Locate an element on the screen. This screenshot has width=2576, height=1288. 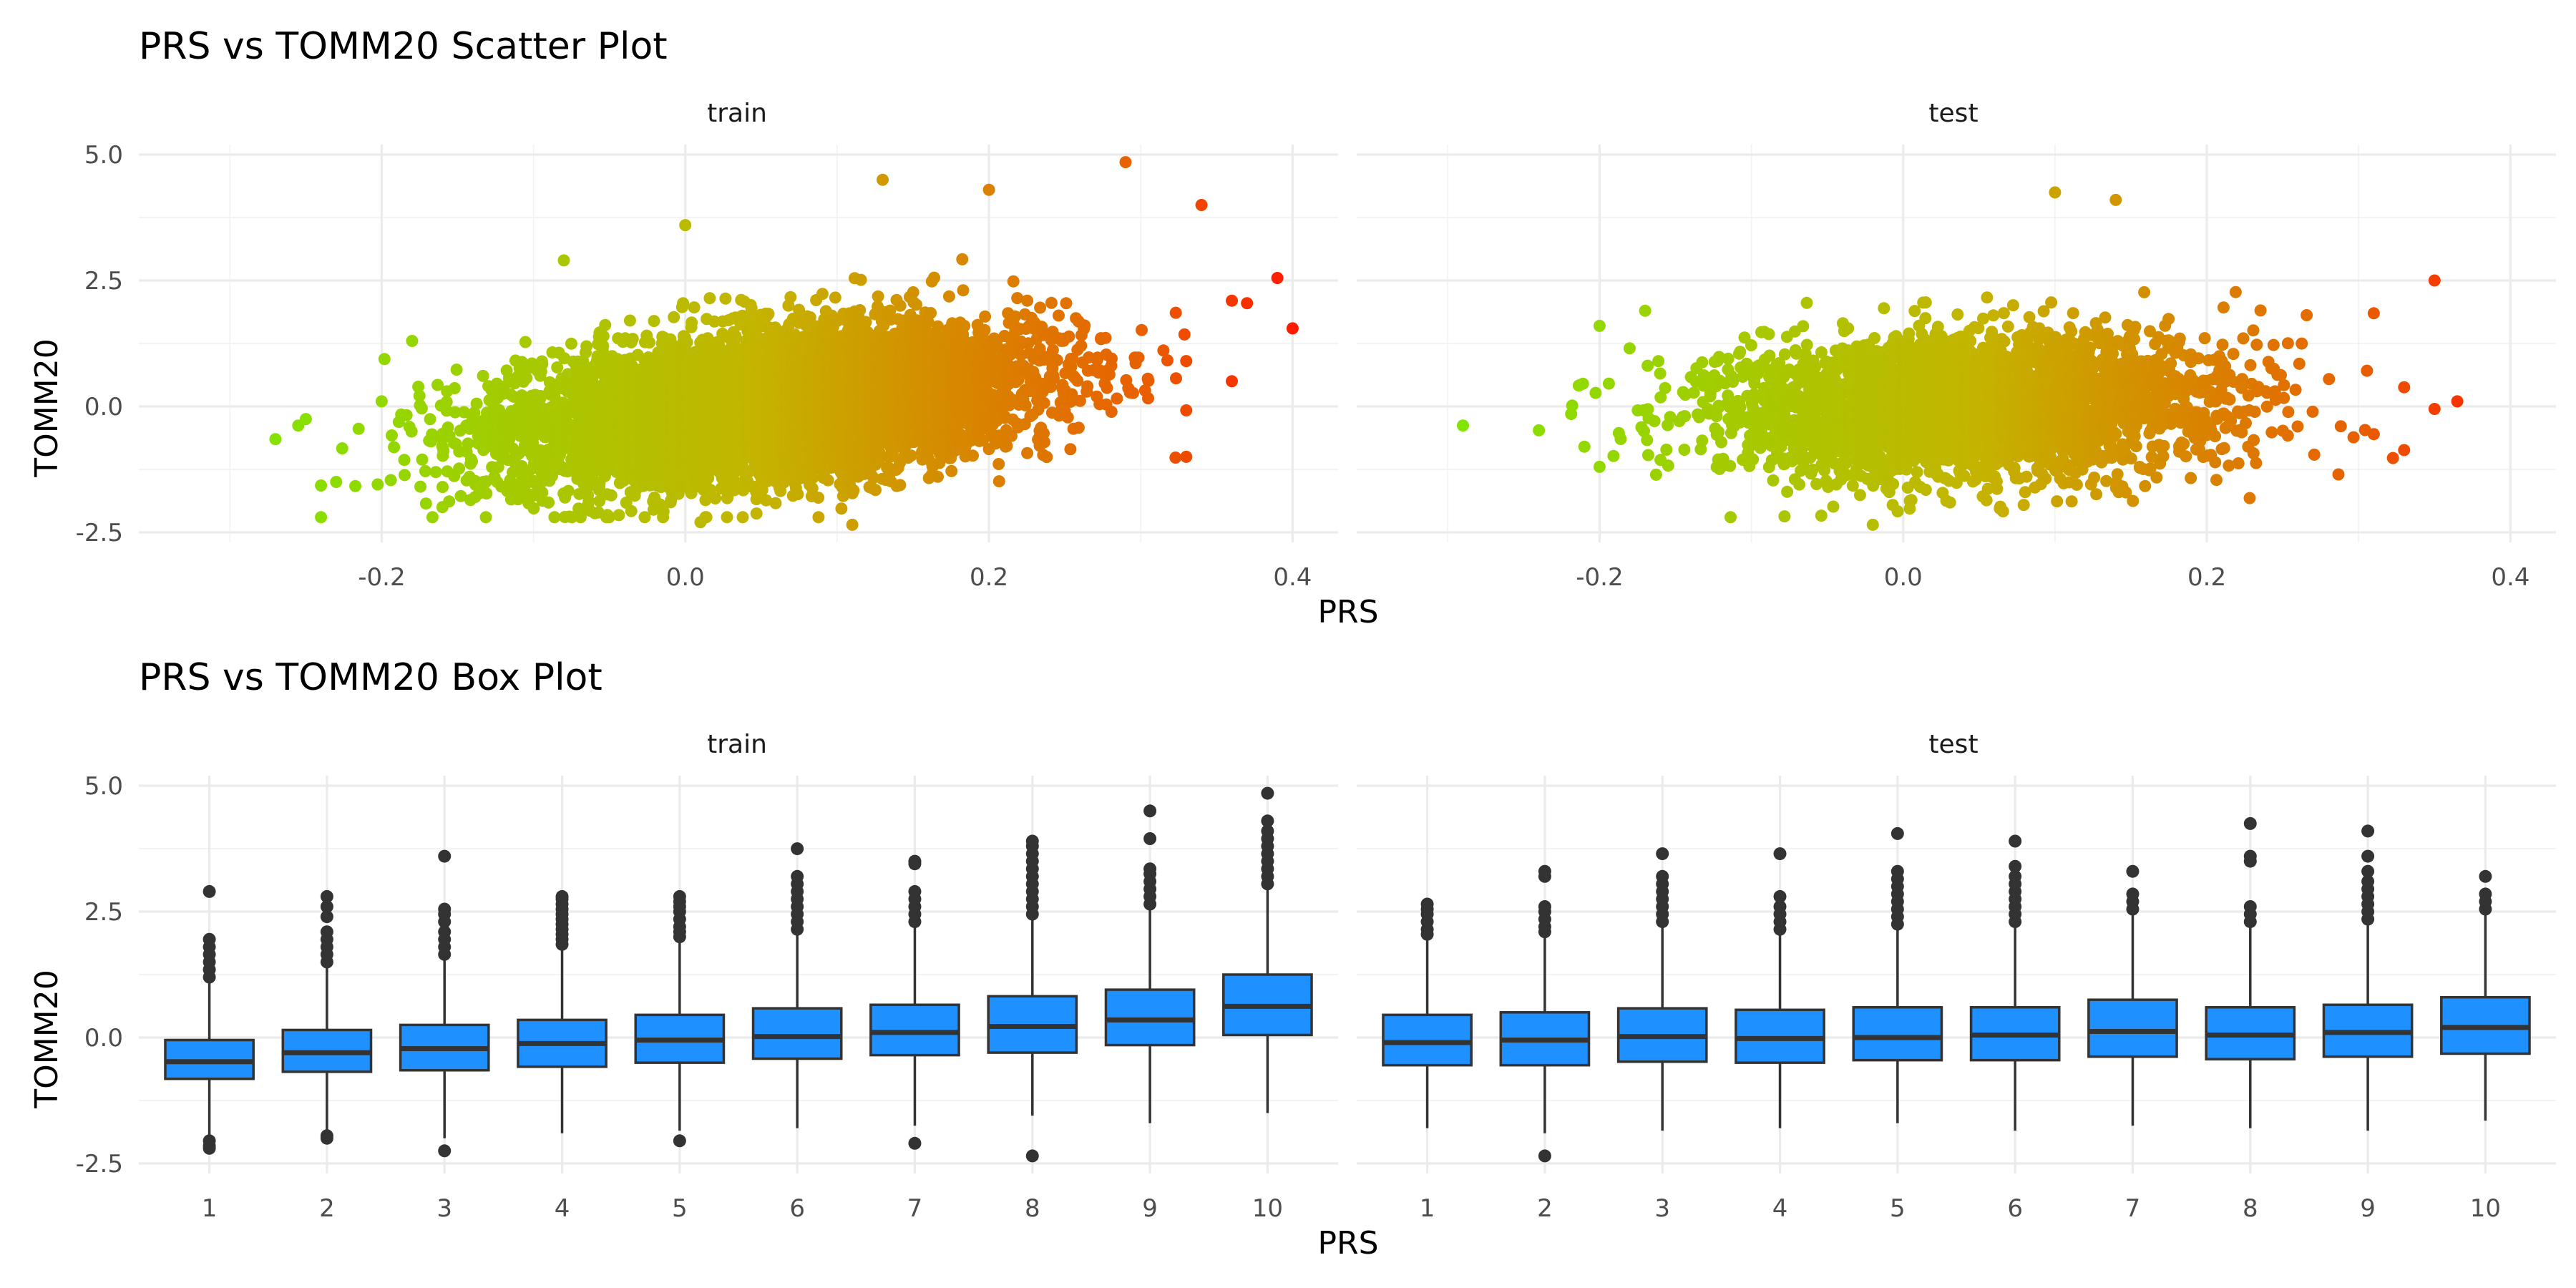
scatter-x-tick-label: 0.2 is located at coordinates (989, 577).